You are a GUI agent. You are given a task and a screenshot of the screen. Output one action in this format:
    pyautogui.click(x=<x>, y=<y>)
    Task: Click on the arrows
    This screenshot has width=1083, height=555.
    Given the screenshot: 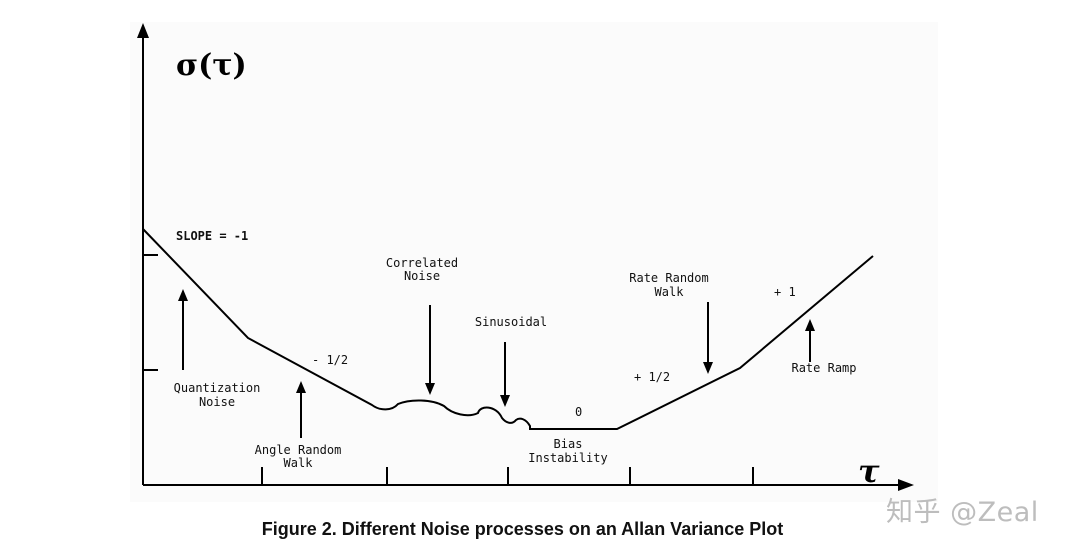 What is the action you would take?
    pyautogui.click(x=496, y=369)
    